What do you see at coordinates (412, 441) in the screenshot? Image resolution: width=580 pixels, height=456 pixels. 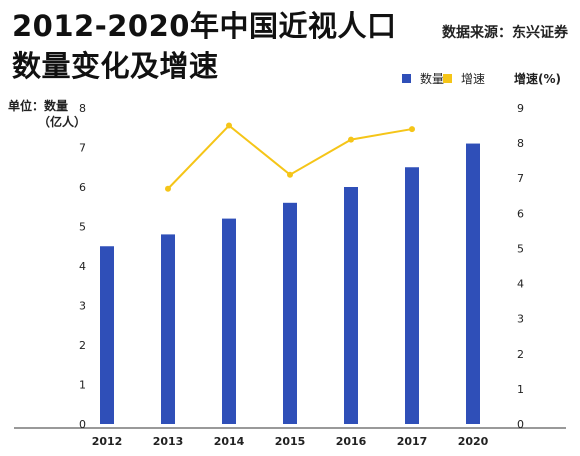 I see `x-axis-tick-label: 2017` at bounding box center [412, 441].